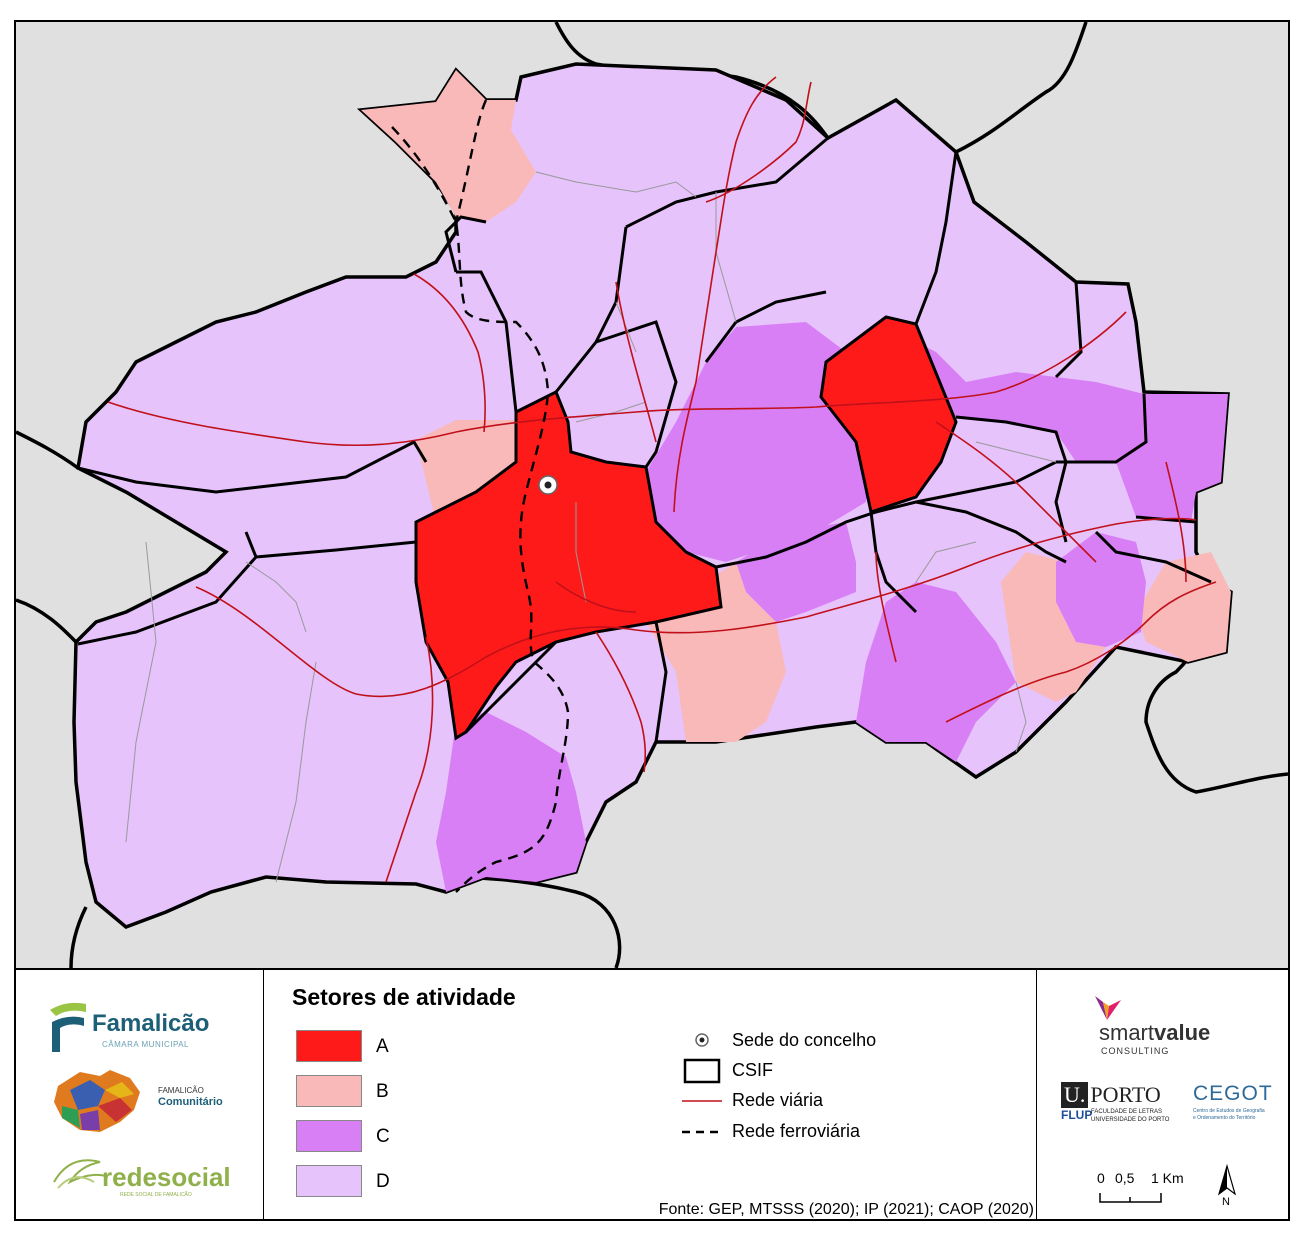 The height and width of the screenshot is (1238, 1306). I want to click on scale-label-0: 0, so click(1101, 1178).